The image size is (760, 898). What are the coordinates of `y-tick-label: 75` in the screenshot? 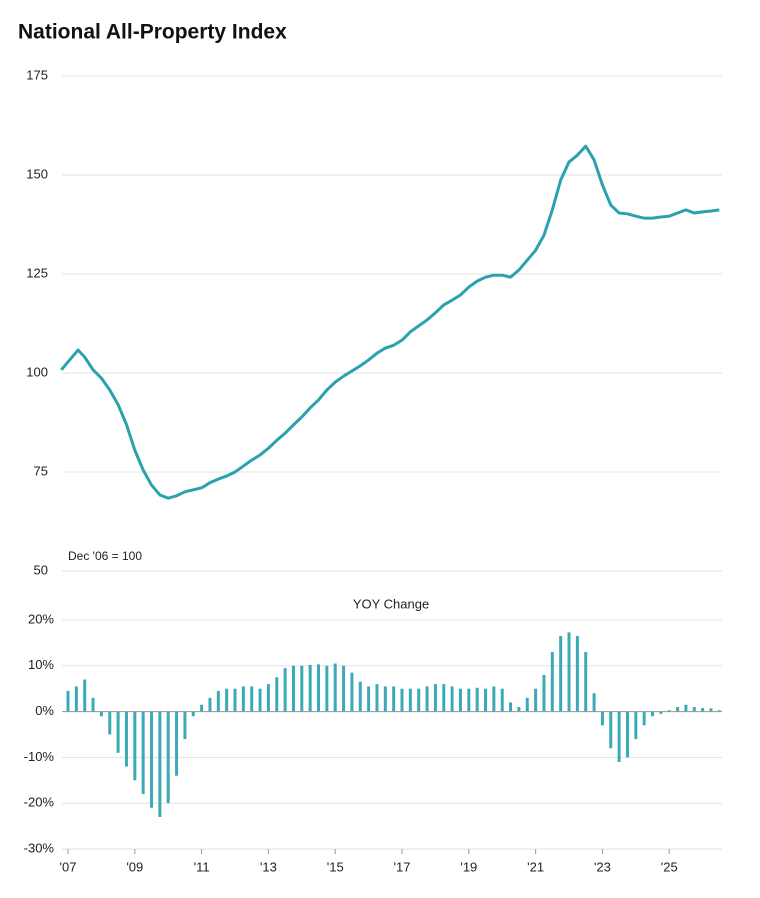 It's located at (41, 470).